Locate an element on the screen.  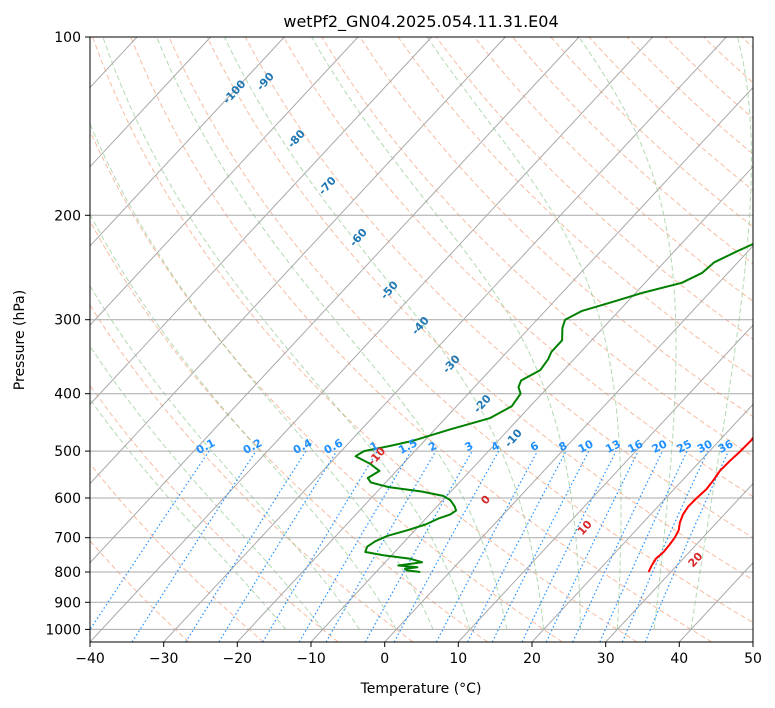
x-tick-label: 10 is located at coordinates (458, 659).